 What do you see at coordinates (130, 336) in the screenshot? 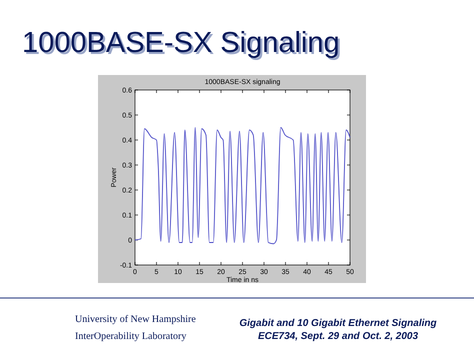
I see `text: InterOperability Laboratory` at bounding box center [130, 336].